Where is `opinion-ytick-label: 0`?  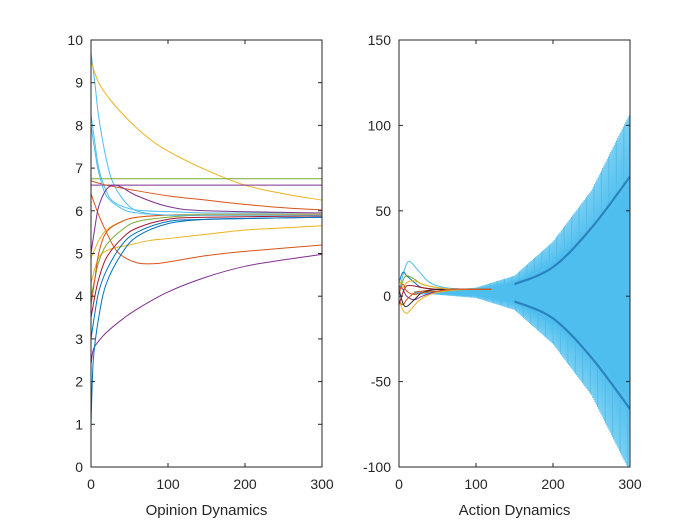
opinion-ytick-label: 0 is located at coordinates (79, 467).